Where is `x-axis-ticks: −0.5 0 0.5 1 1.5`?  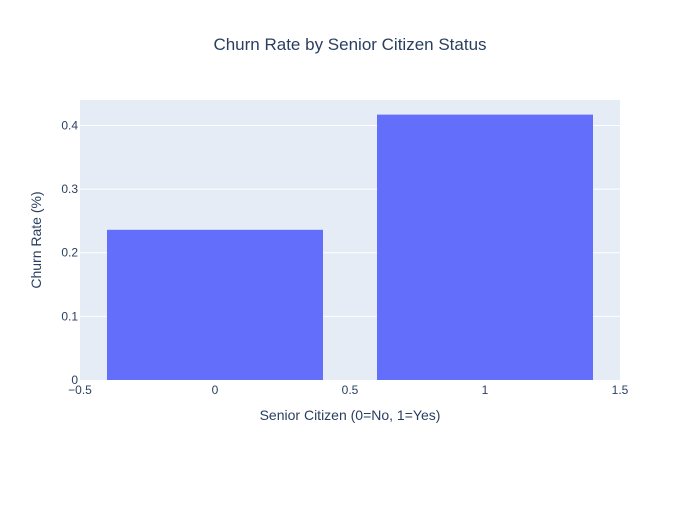
x-axis-ticks: −0.5 0 0.5 1 1.5 is located at coordinates (348, 390).